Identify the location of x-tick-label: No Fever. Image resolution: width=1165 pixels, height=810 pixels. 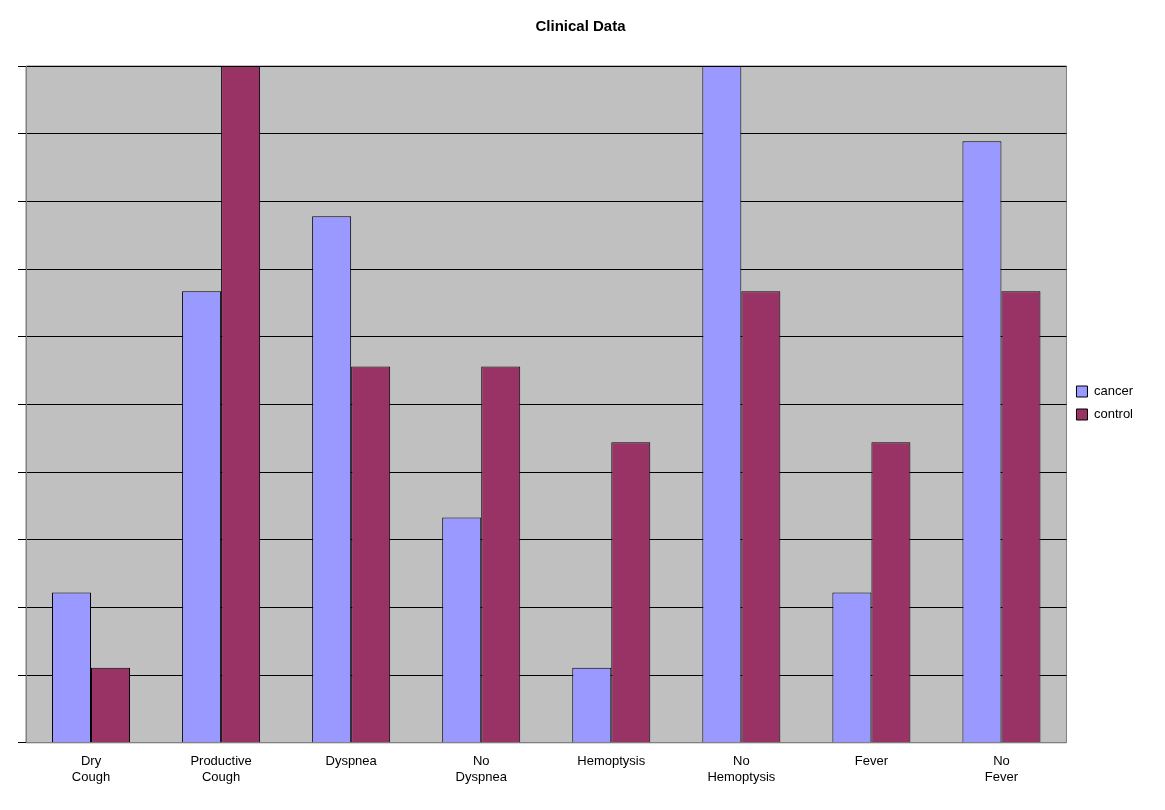
(1001, 768).